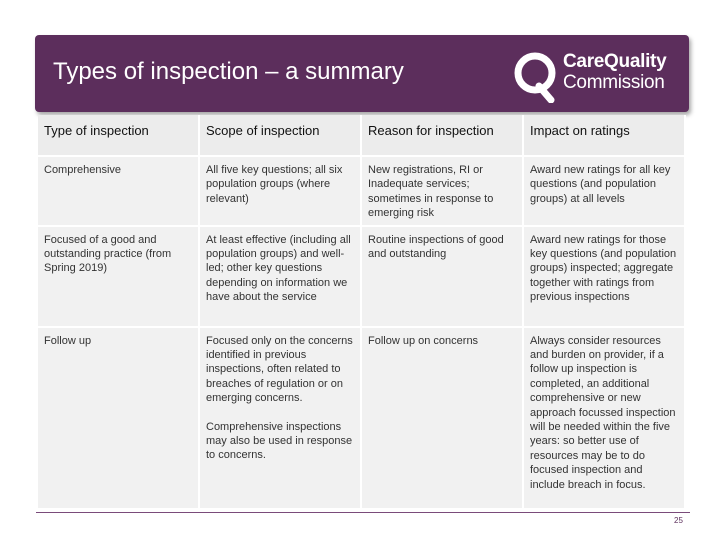 This screenshot has width=720, height=540. Describe the element at coordinates (228, 71) in the screenshot. I see `page-title: Types of inspection – a summary` at that location.